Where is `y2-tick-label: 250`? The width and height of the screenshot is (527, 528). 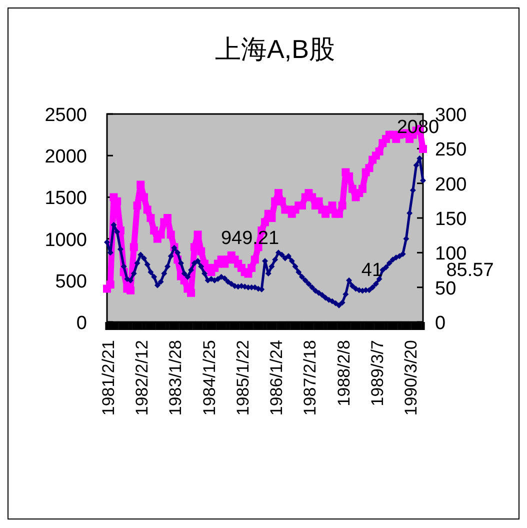
y2-tick-label: 250 is located at coordinates (451, 150).